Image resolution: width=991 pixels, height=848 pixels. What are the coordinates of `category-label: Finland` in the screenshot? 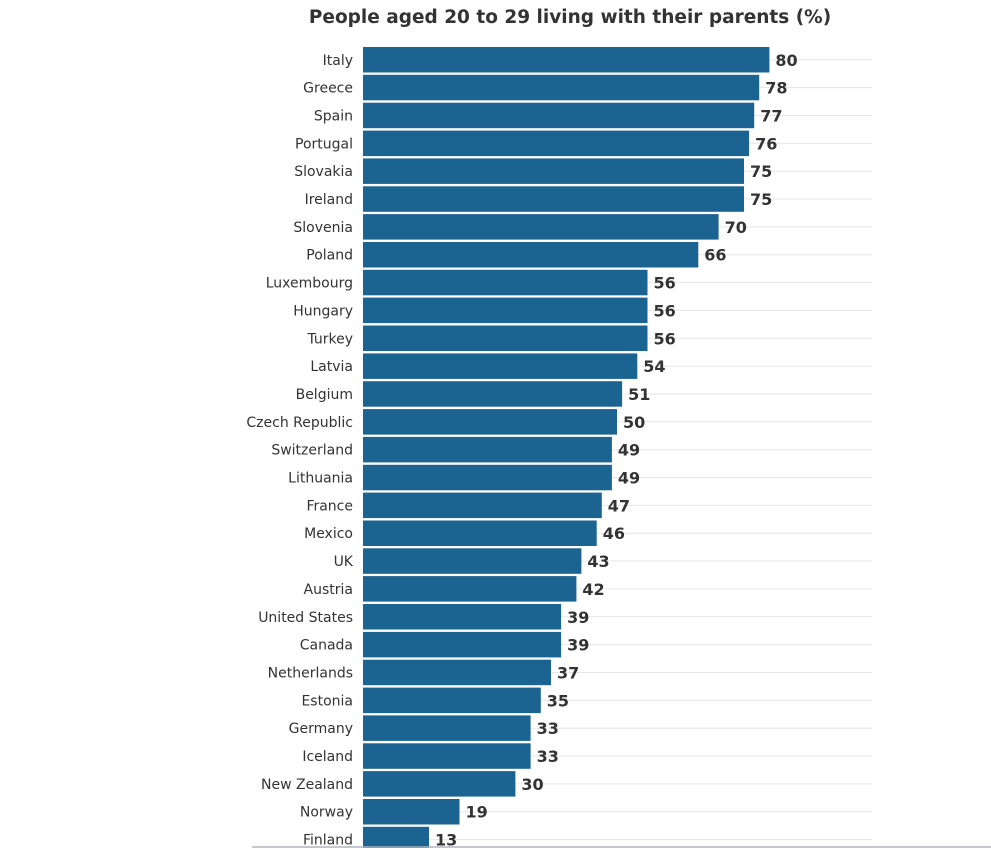 It's located at (328, 840).